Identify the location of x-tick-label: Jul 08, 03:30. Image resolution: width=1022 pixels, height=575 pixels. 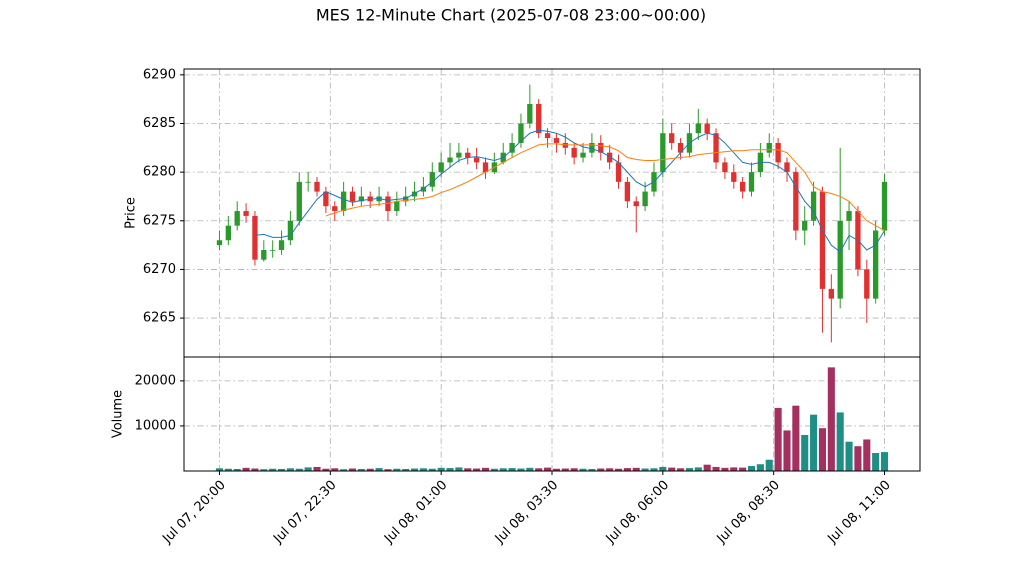
(526, 512).